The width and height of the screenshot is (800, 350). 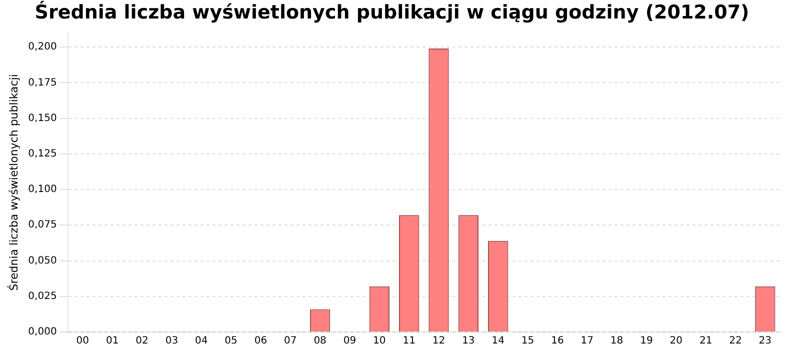 What do you see at coordinates (261, 341) in the screenshot?
I see `x-tick-label: 06` at bounding box center [261, 341].